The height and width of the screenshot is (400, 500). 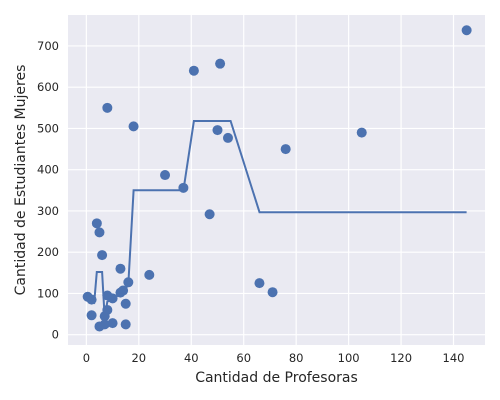 What do you see at coordinates (48, 211) in the screenshot?
I see `y-tick-label: 300` at bounding box center [48, 211].